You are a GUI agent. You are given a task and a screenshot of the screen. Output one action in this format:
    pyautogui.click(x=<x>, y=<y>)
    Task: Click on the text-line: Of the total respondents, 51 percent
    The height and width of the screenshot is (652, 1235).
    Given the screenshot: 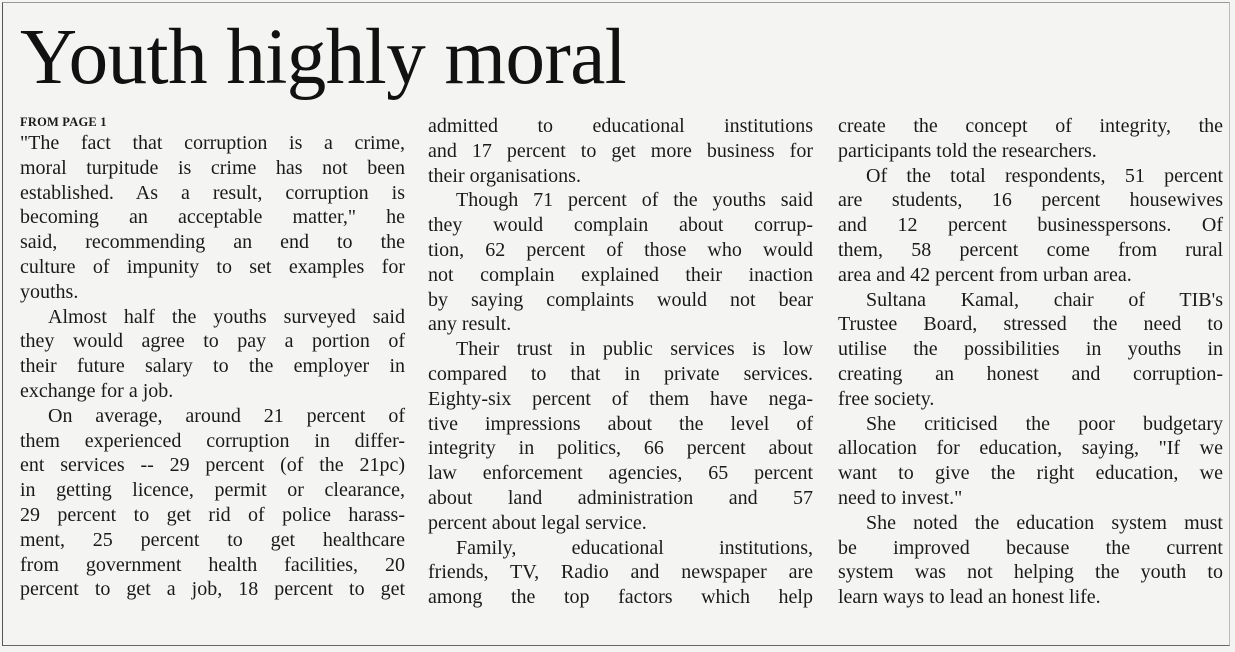 What is the action you would take?
    pyautogui.click(x=1044, y=175)
    